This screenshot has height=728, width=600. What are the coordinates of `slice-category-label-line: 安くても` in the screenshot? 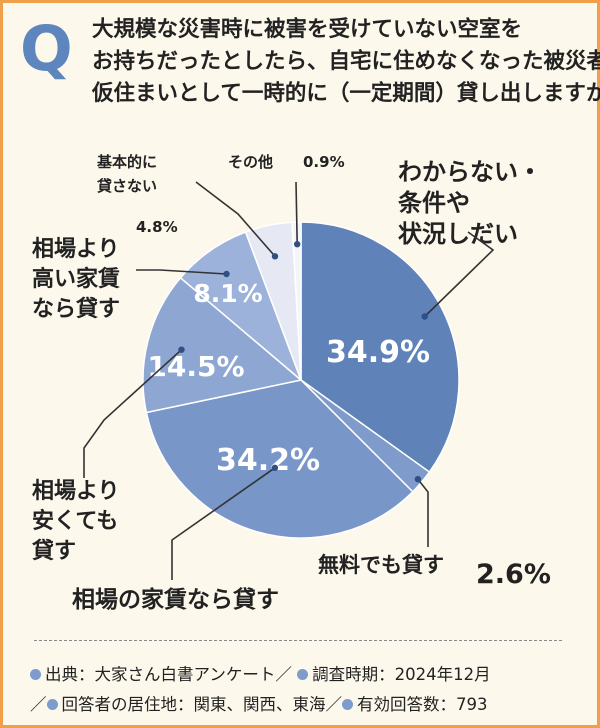 It's located at (75, 521).